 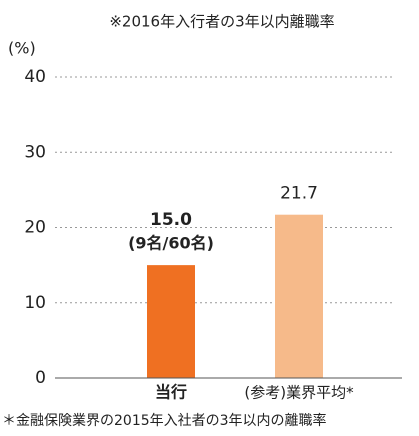 I want to click on x-tick-label: (参考)業界平均*, so click(x=299, y=393).